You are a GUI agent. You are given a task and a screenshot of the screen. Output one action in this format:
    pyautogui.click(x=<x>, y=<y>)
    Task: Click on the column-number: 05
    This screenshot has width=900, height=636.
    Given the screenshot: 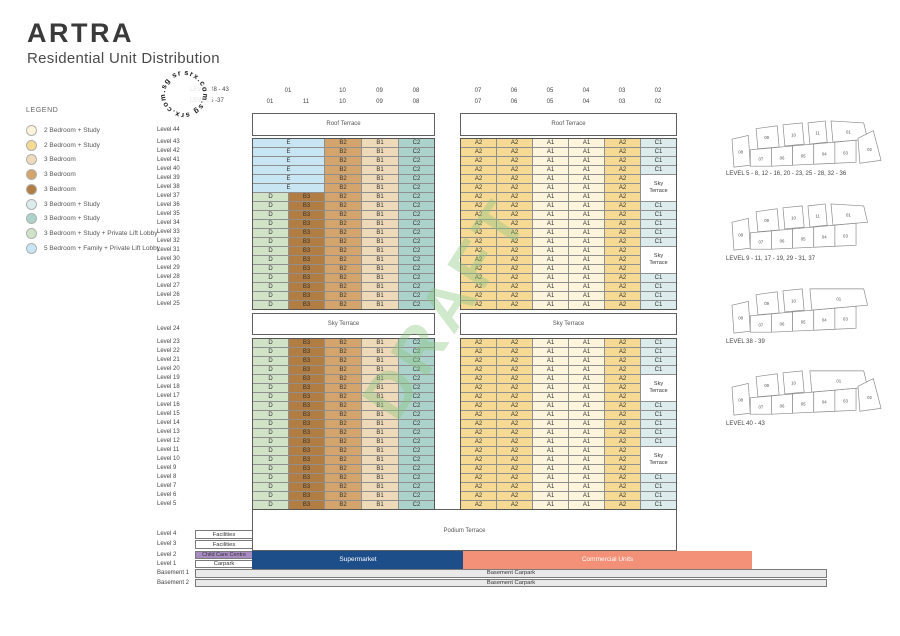 What is the action you would take?
    pyautogui.click(x=550, y=91)
    